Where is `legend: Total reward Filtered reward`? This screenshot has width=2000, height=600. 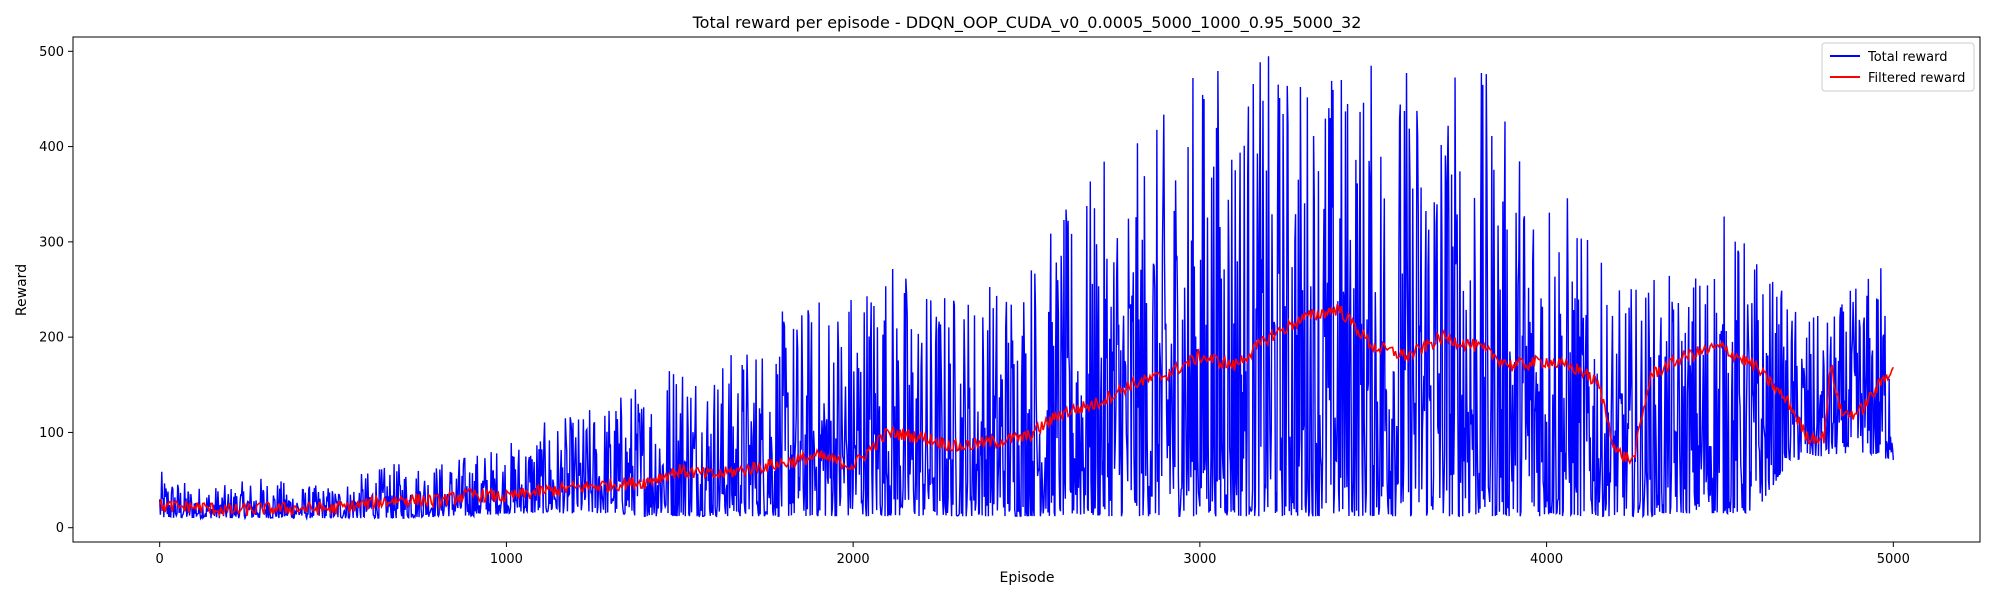 legend: Total reward Filtered reward is located at coordinates (1898, 67).